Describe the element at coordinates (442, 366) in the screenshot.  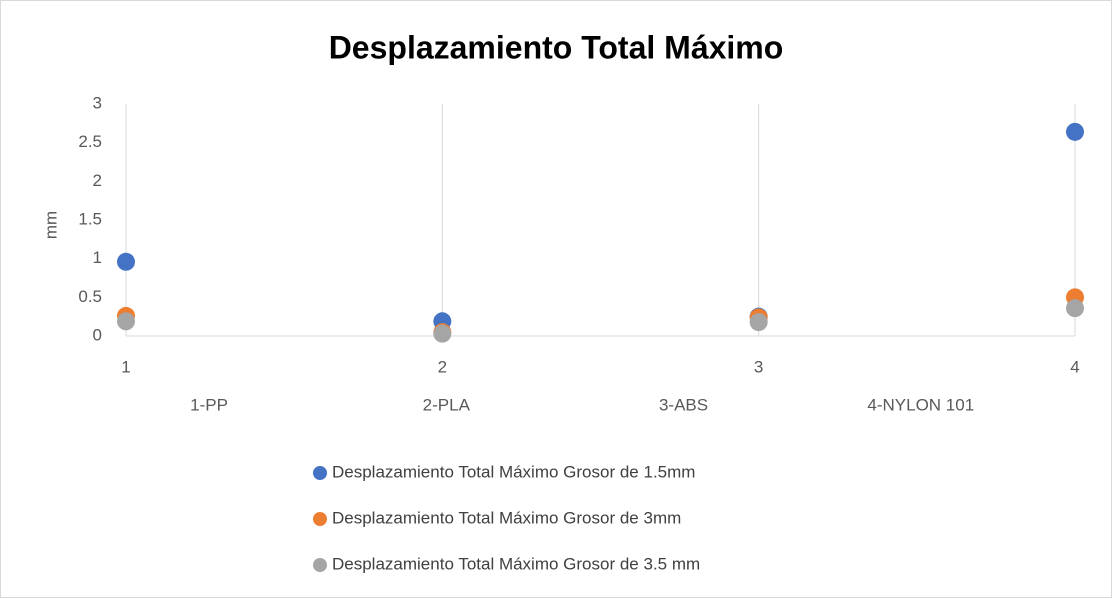
I see `x-tick-label: 2` at that location.